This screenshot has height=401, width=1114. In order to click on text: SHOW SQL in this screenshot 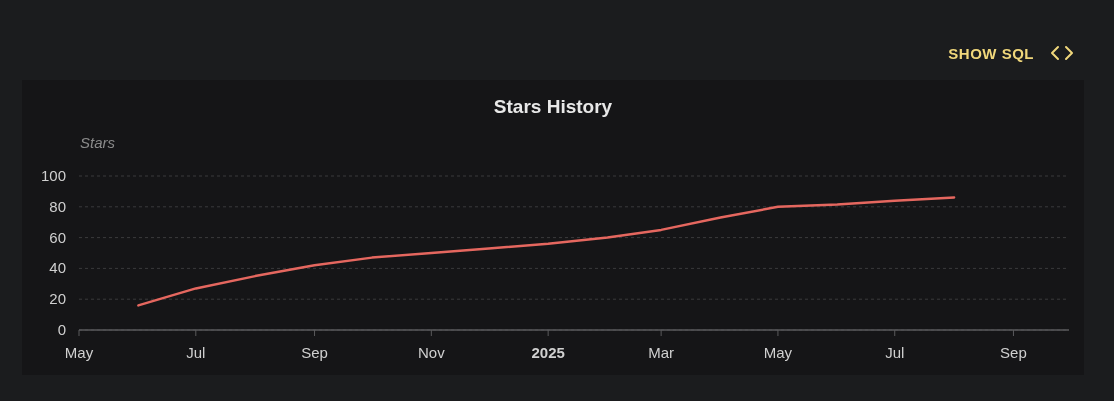, I will do `click(991, 53)`.